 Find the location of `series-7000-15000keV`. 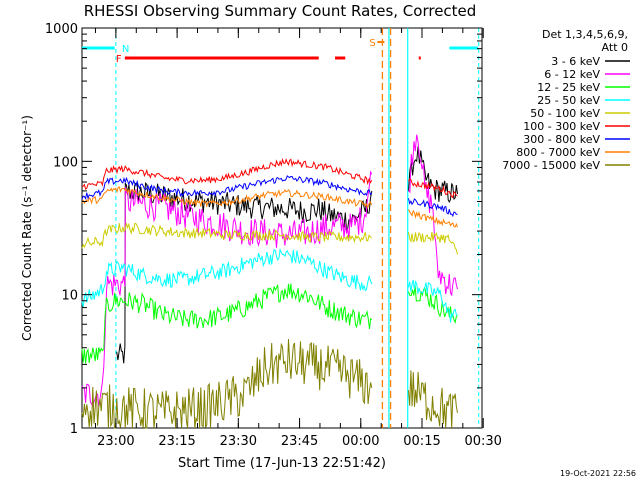

series-7000-15000keV is located at coordinates (269, 383).